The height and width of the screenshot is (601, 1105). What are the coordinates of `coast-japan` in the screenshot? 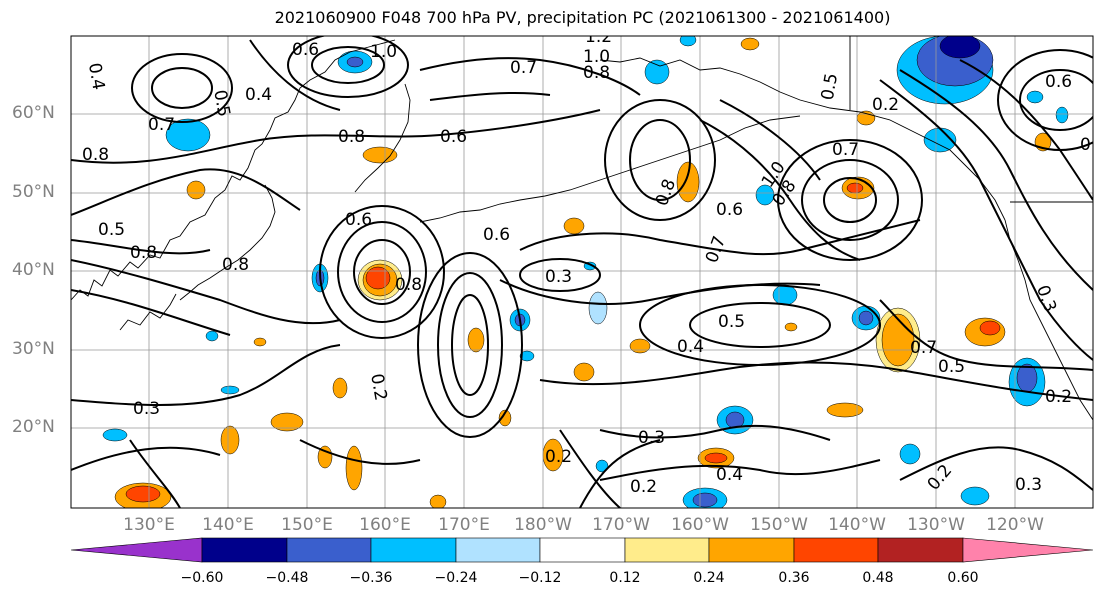 It's located at (227, 242).